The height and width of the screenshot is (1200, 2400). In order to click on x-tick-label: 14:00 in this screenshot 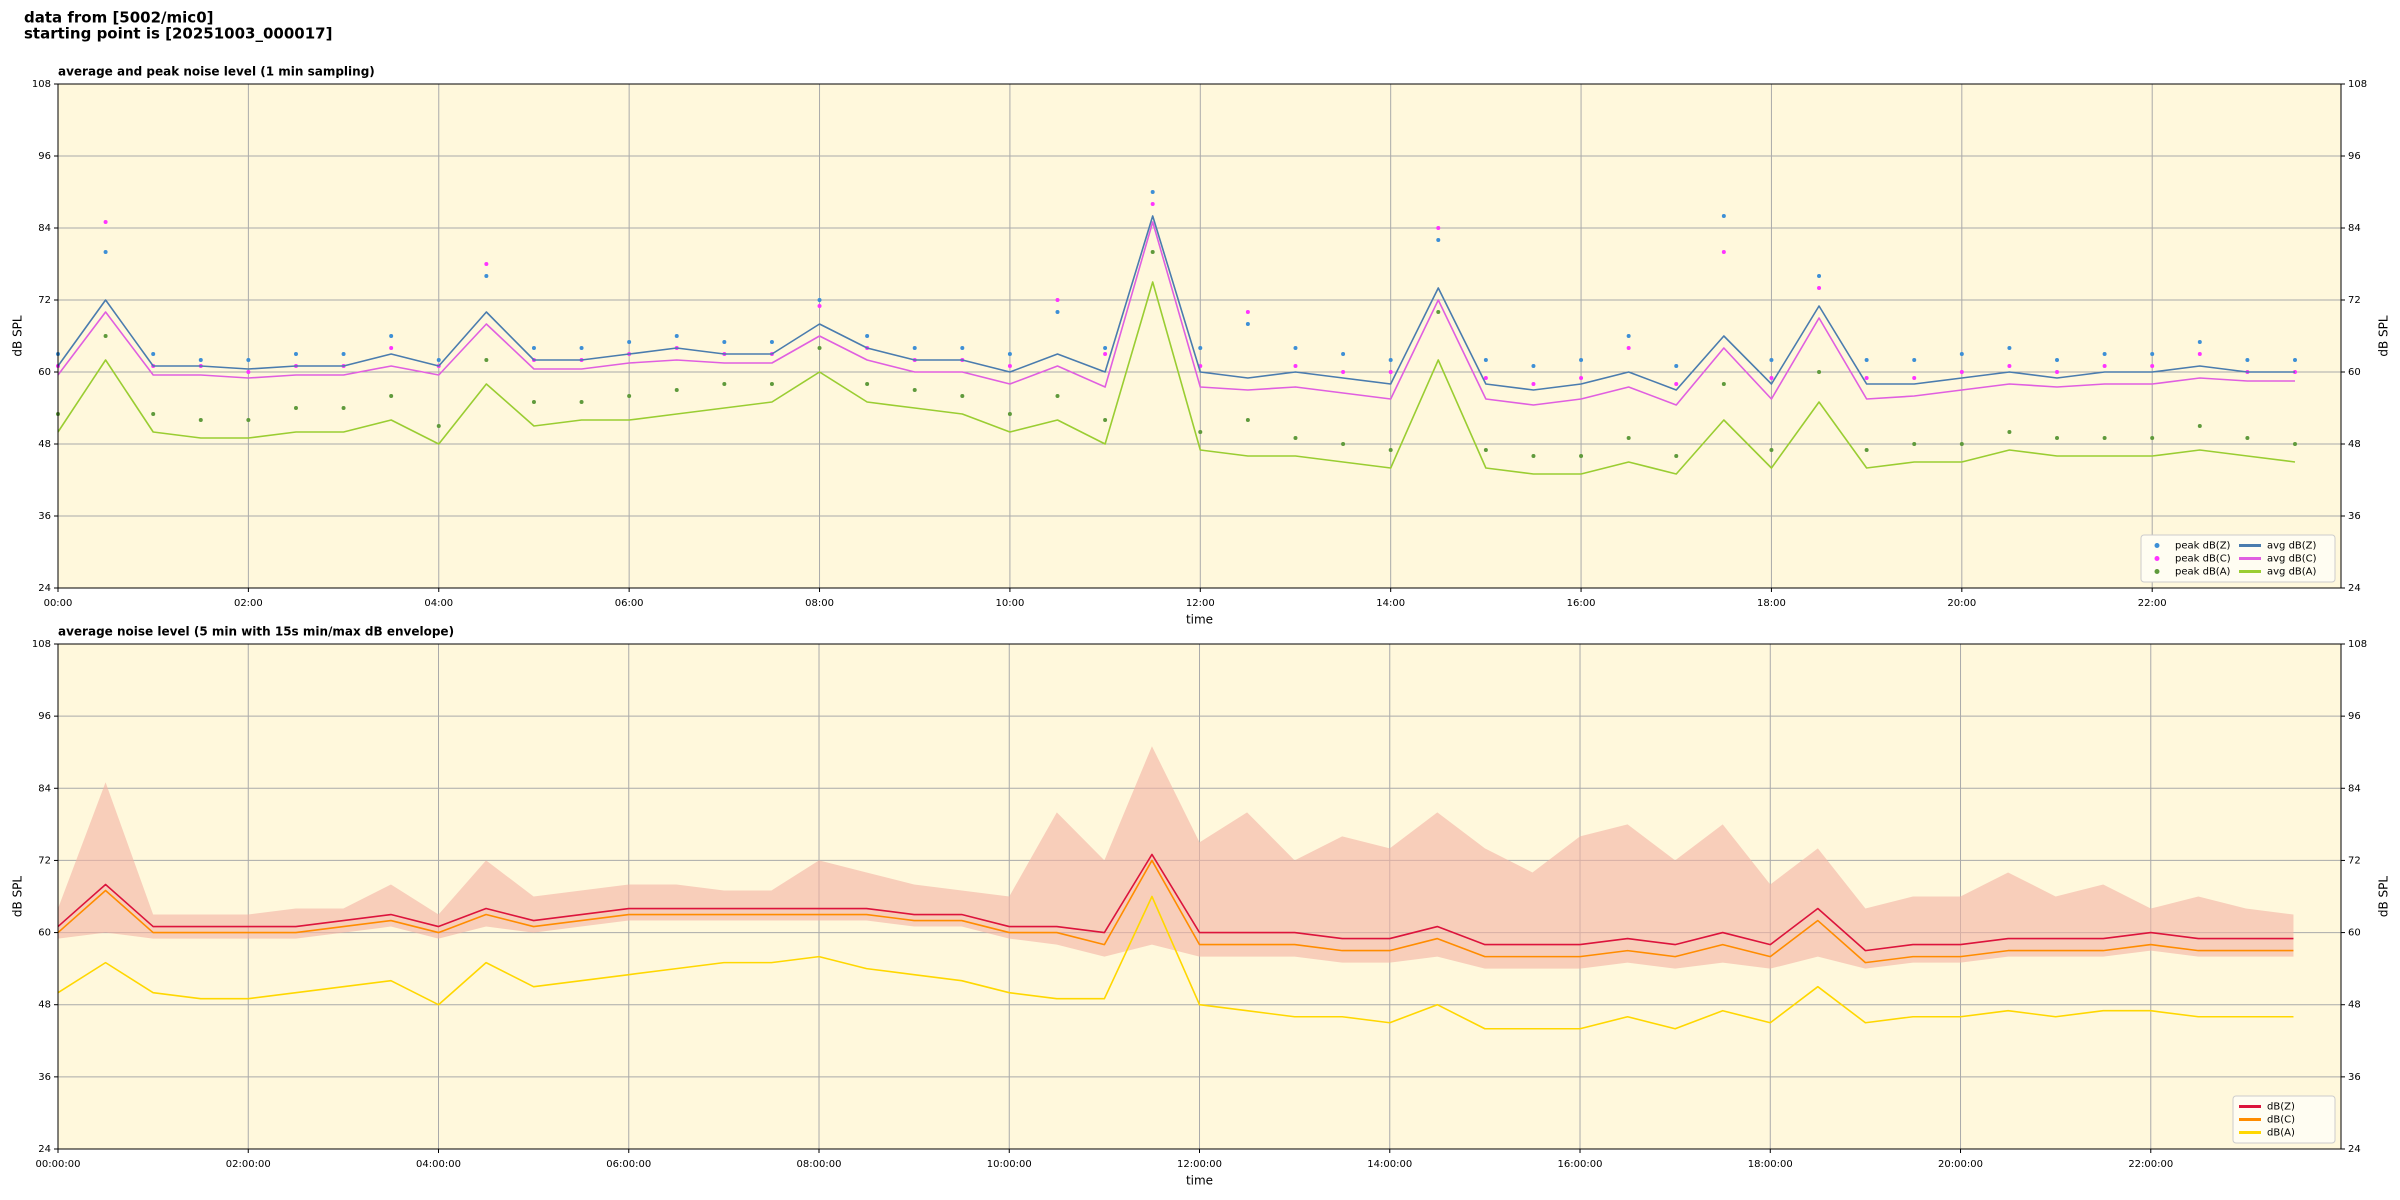, I will do `click(1390, 603)`.